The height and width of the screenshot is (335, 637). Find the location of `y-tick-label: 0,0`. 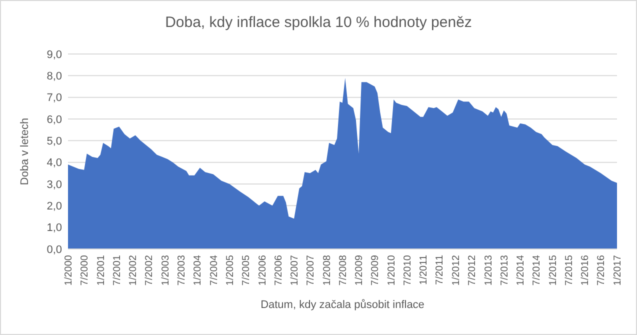

y-tick-label: 0,0 is located at coordinates (54, 250).